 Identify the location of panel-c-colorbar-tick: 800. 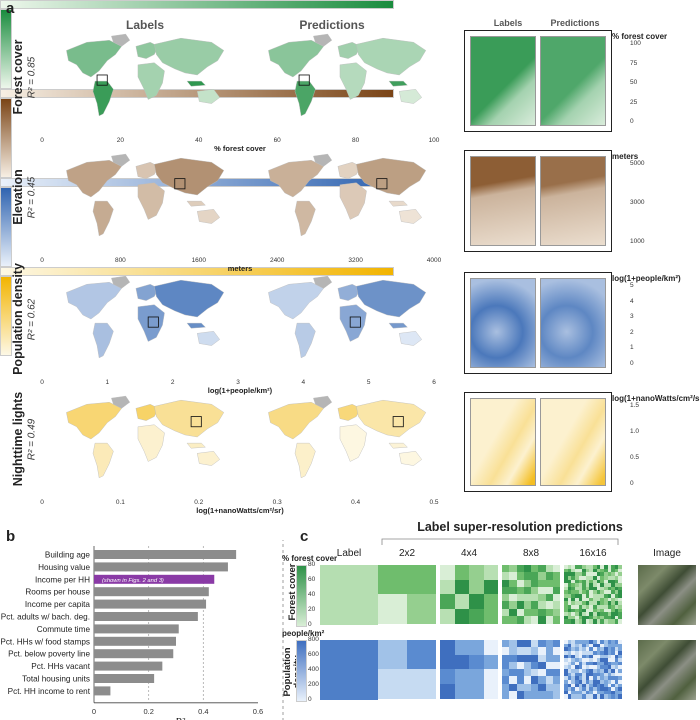
(313, 639).